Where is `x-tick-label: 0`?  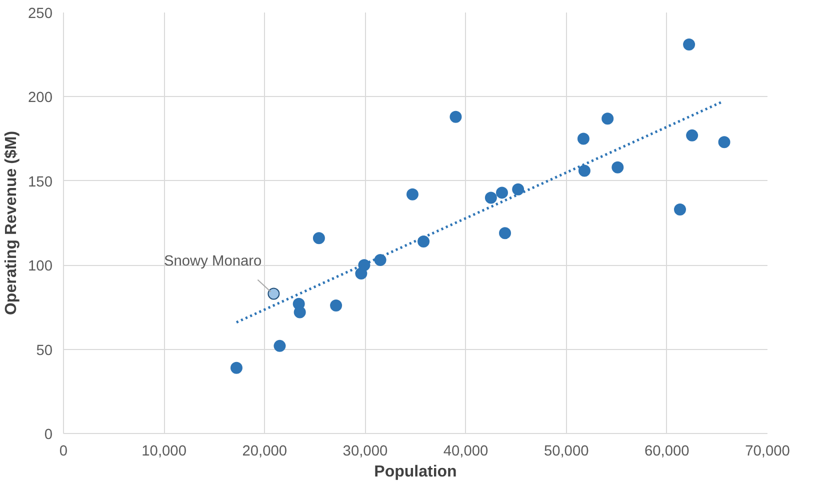
x-tick-label: 0 is located at coordinates (63, 452).